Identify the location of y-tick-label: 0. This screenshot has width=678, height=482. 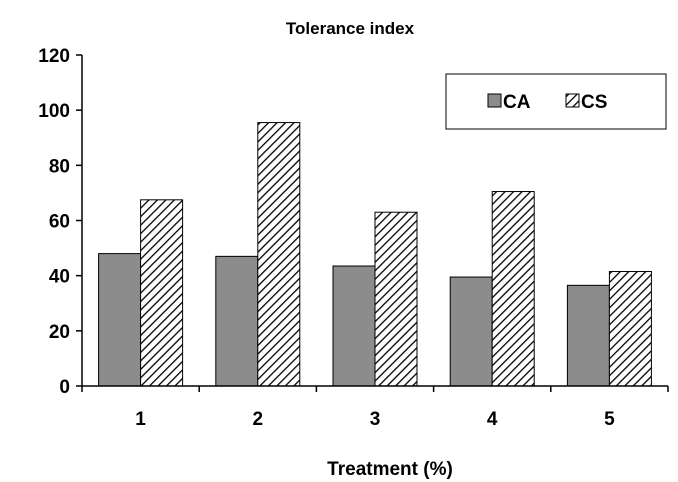
(64, 387).